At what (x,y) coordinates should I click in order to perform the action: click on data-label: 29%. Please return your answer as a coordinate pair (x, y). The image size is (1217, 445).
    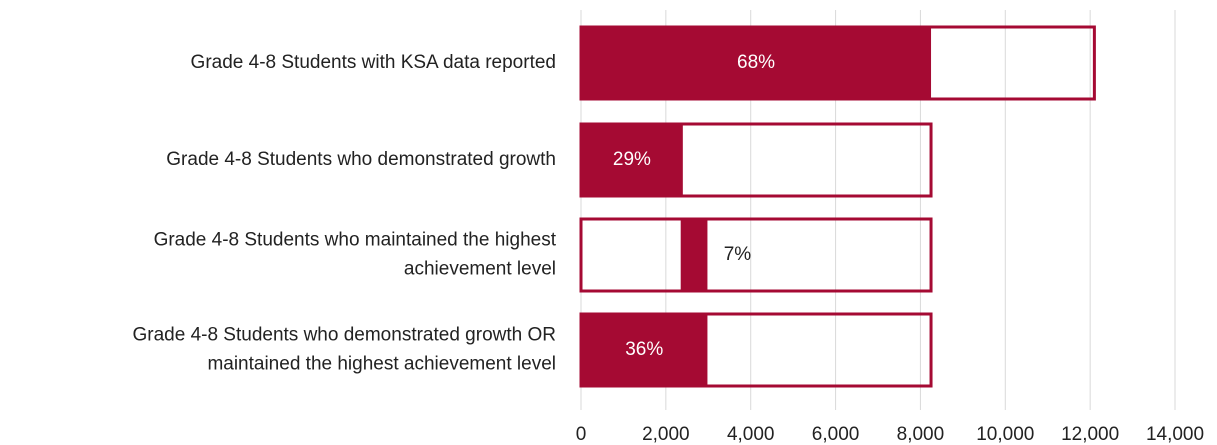
    Looking at the image, I should click on (632, 159).